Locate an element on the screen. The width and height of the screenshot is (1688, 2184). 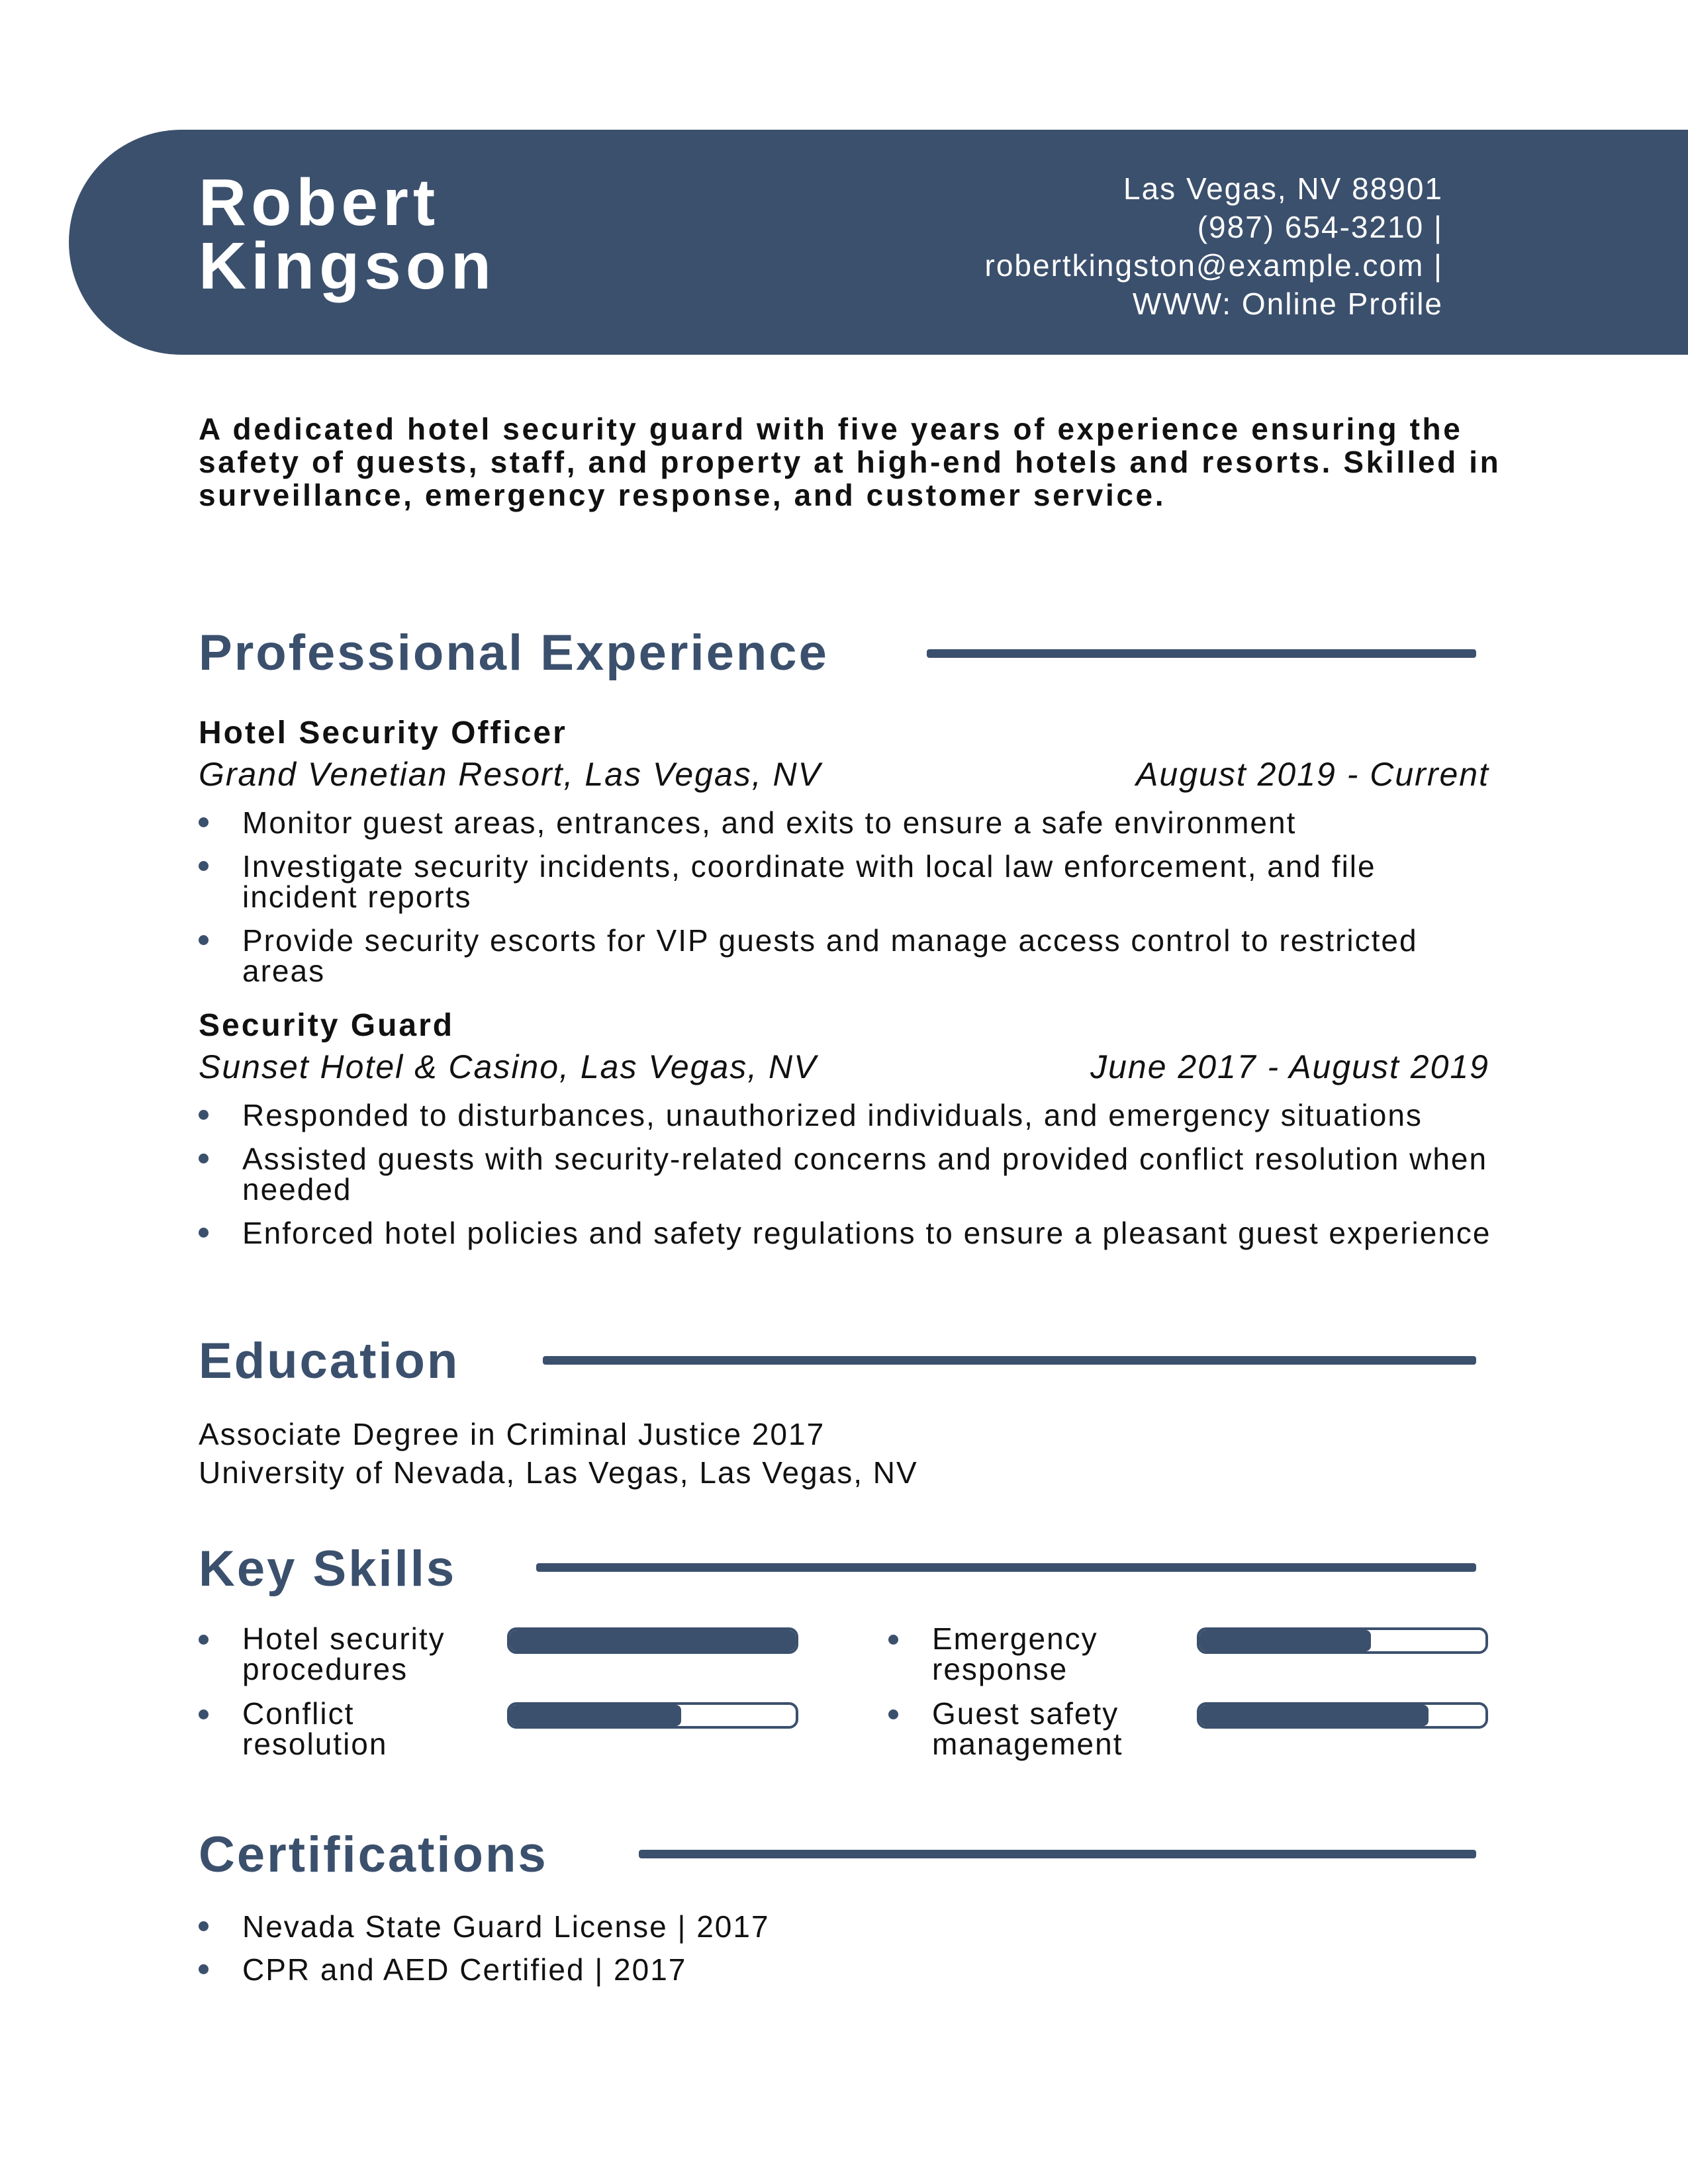
certification-item: Nevada State Guard License | 2017 is located at coordinates (847, 1926).